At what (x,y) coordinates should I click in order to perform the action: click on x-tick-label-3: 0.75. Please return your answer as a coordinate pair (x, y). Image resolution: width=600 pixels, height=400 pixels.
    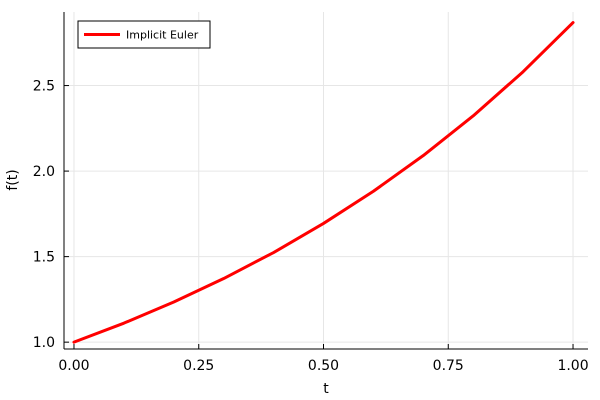
    Looking at the image, I should click on (448, 366).